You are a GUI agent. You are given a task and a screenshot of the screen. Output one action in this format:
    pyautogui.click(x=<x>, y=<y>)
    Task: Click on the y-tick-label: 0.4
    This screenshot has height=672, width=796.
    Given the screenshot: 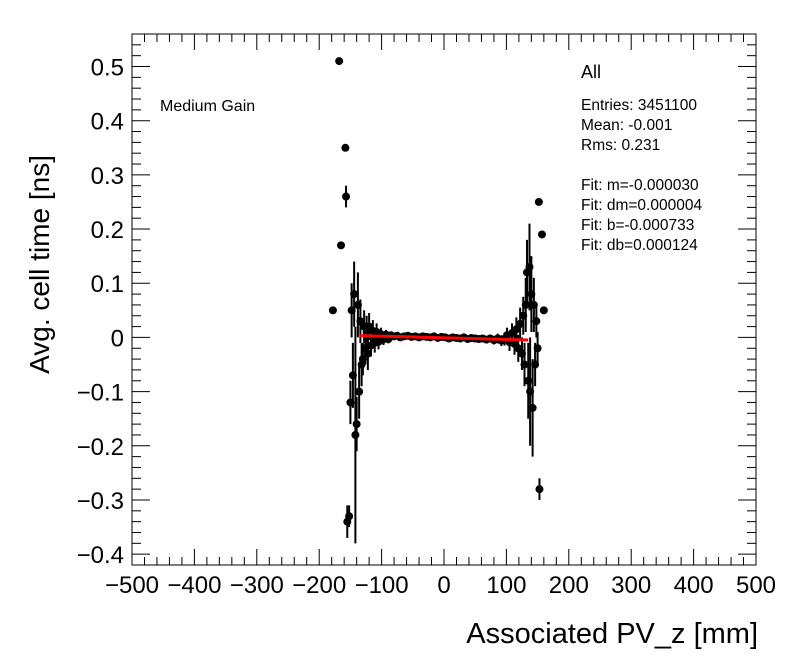 What is the action you would take?
    pyautogui.click(x=107, y=122)
    